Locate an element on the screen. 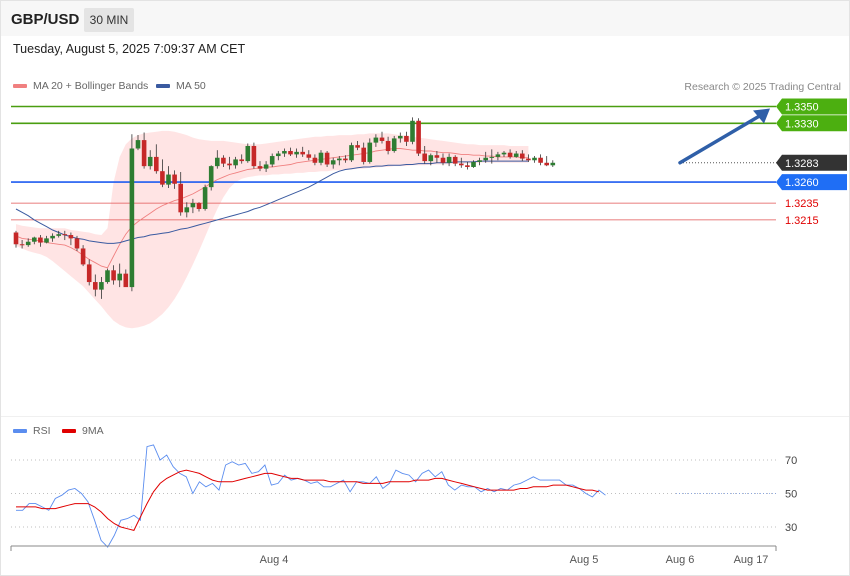 This screenshot has height=576, width=850. forecast-arrow-line is located at coordinates (721, 138).